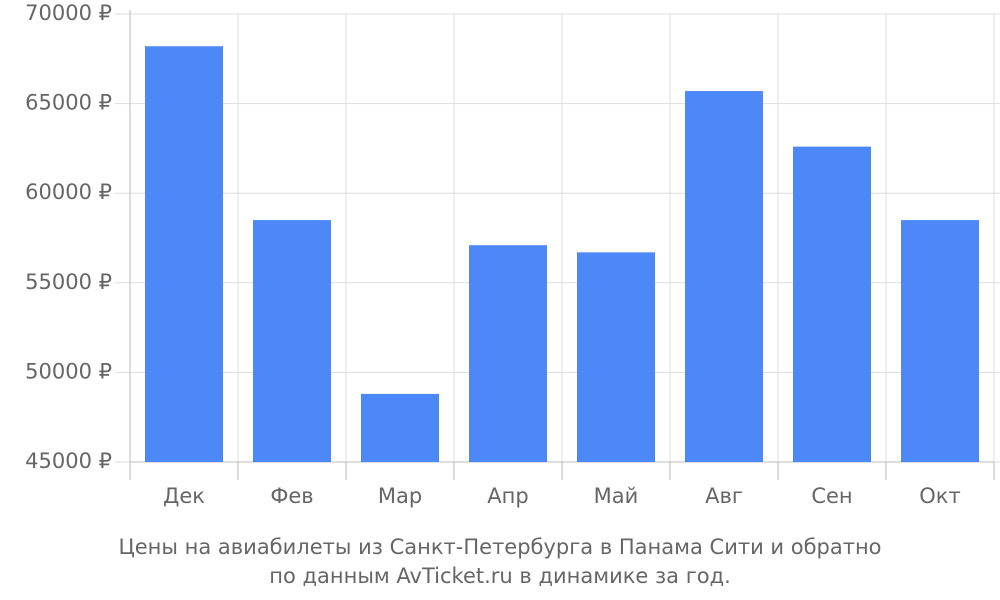  What do you see at coordinates (68, 13) in the screenshot?
I see `y-tick-label: 70000 ₽` at bounding box center [68, 13].